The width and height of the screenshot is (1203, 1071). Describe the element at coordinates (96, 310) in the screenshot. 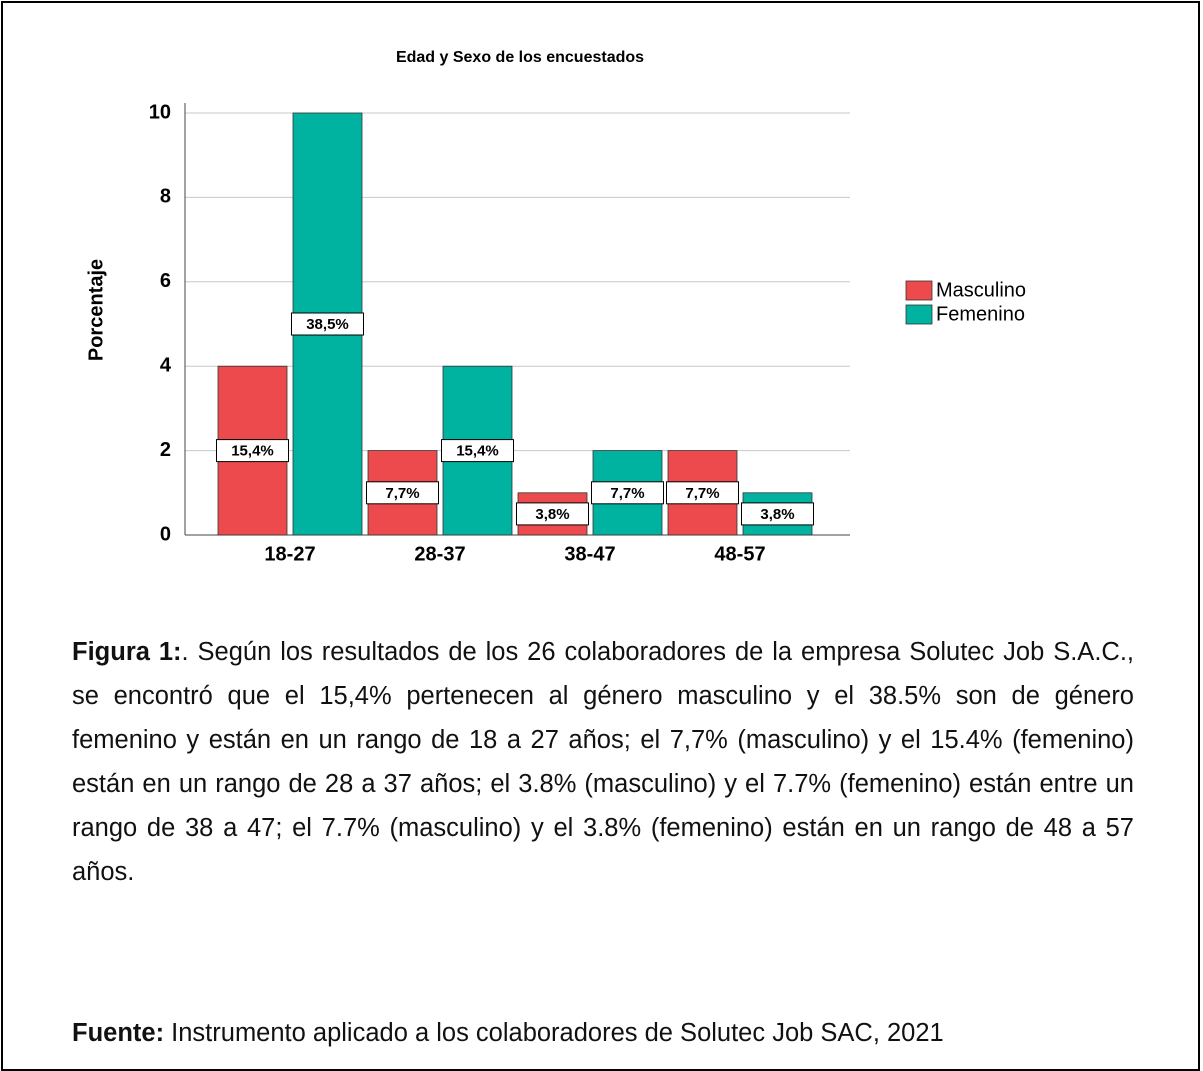

I see `y-axis-label: Porcentaje` at that location.